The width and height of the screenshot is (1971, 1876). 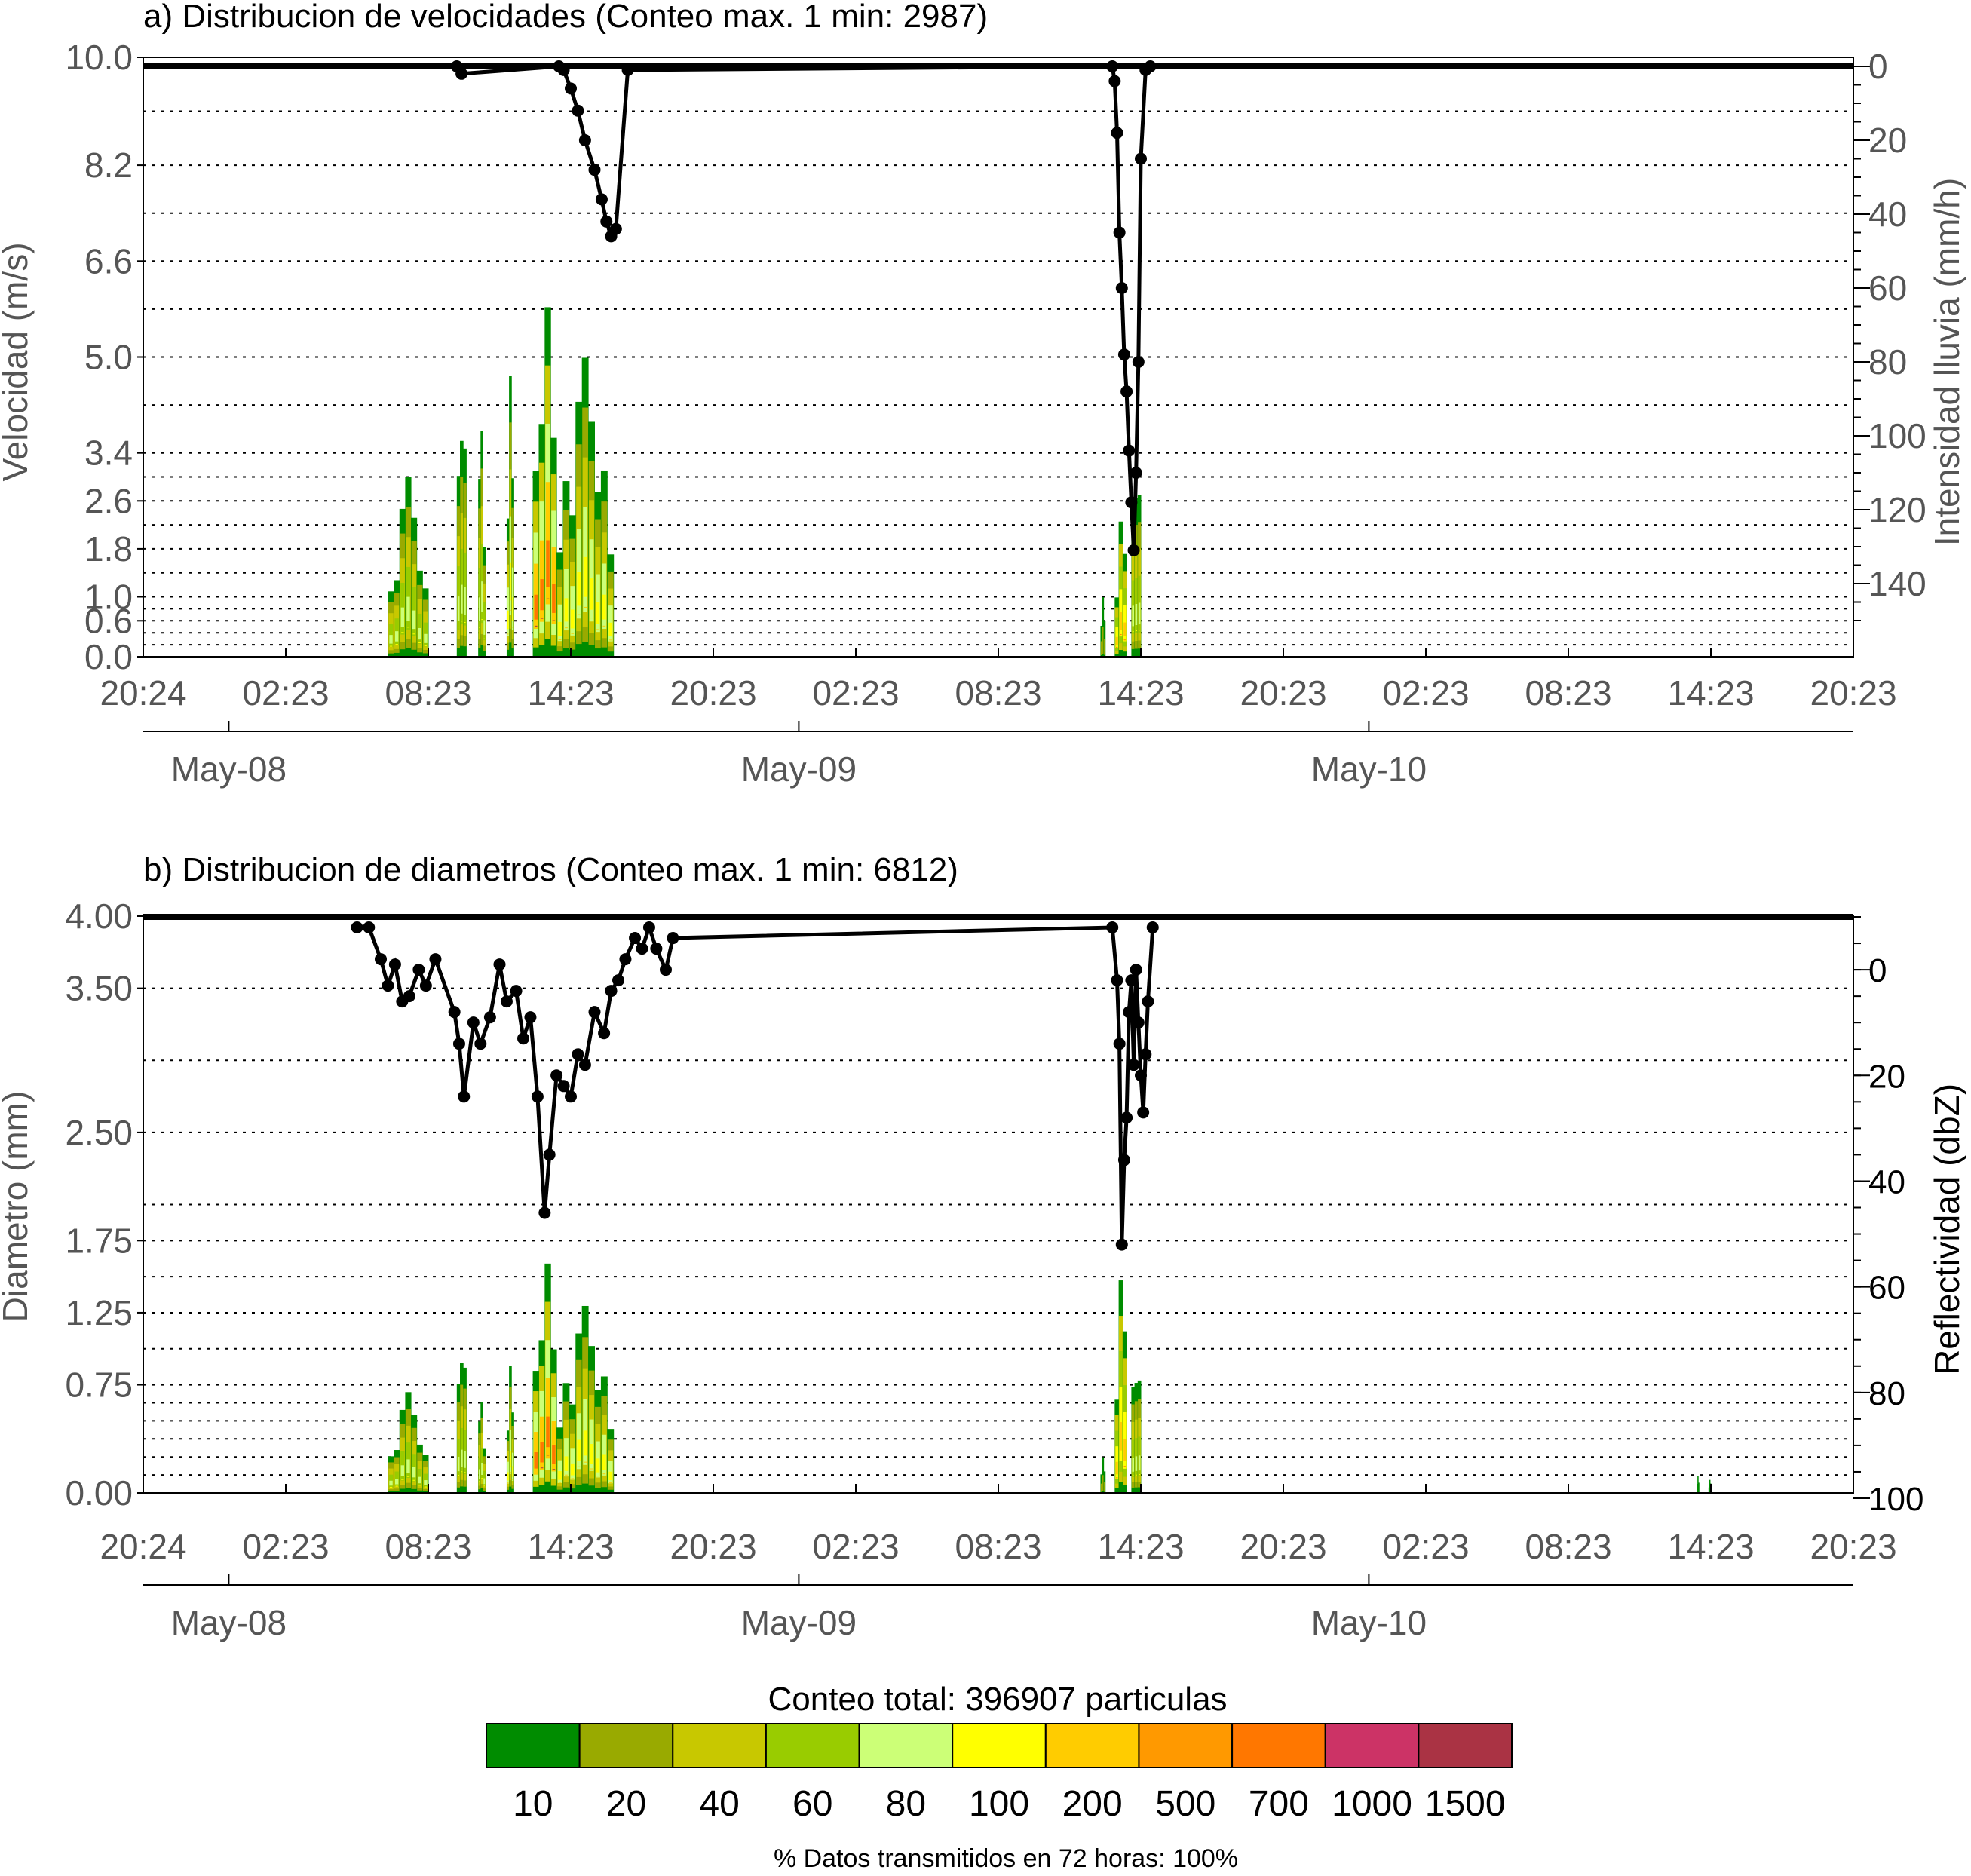 I want to click on colorbar-label: 200, so click(x=1092, y=1804).